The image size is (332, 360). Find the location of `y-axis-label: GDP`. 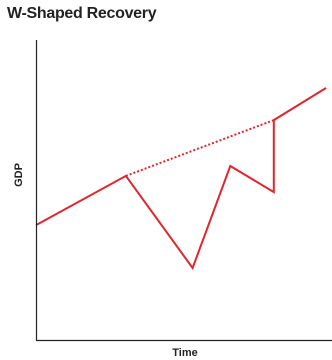

y-axis-label: GDP is located at coordinates (19, 175).